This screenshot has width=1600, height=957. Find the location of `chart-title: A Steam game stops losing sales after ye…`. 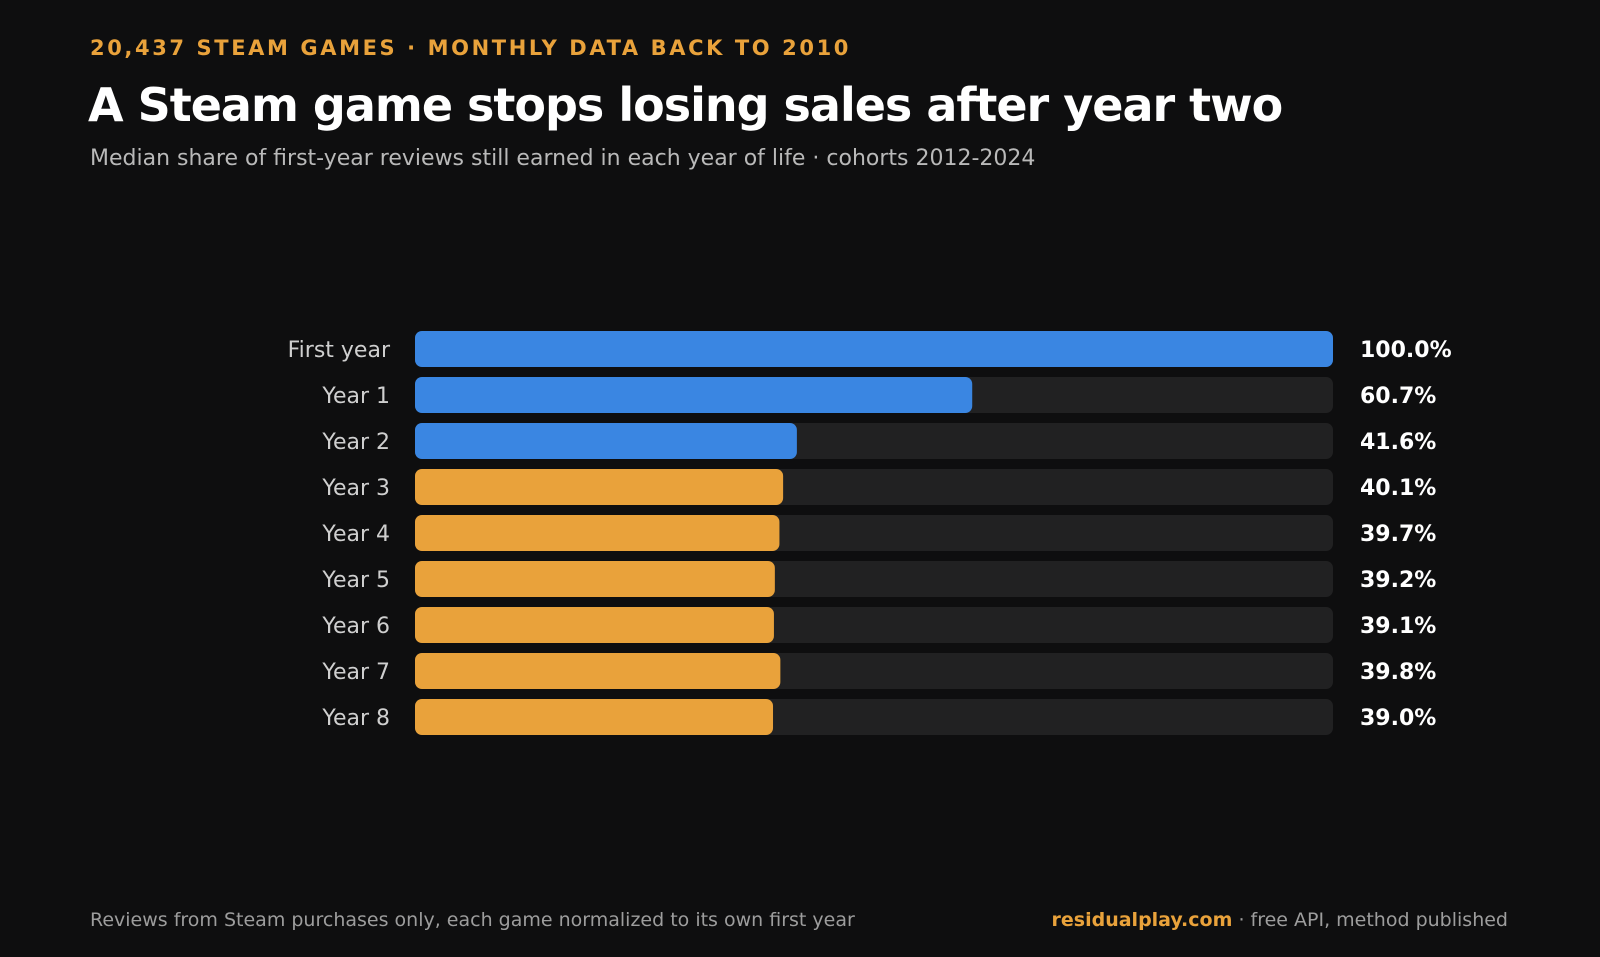

chart-title: A Steam game stops losing sales after ye… is located at coordinates (685, 105).